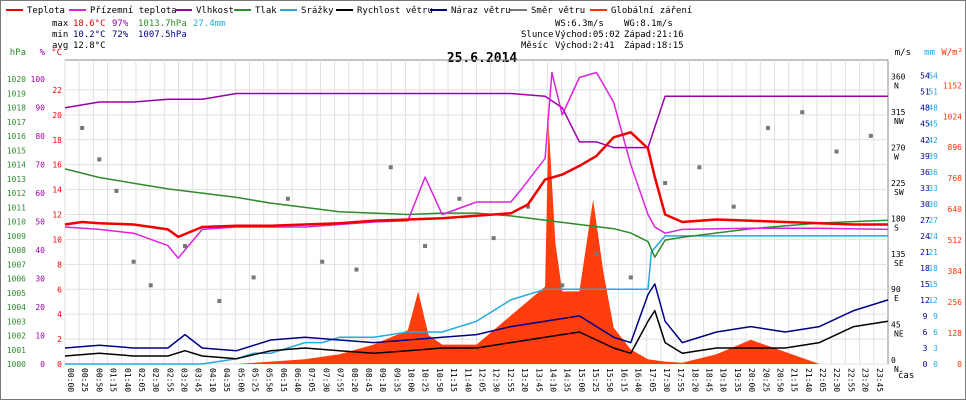  I want to click on x-tick-label: 06:15, so click(283, 380).